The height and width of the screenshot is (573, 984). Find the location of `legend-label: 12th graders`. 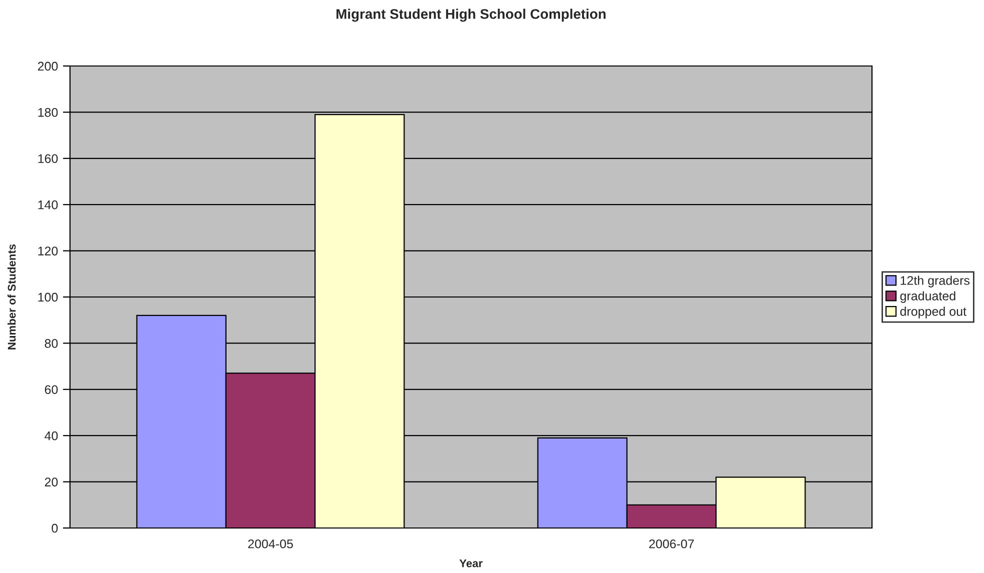

legend-label: 12th graders is located at coordinates (935, 282).